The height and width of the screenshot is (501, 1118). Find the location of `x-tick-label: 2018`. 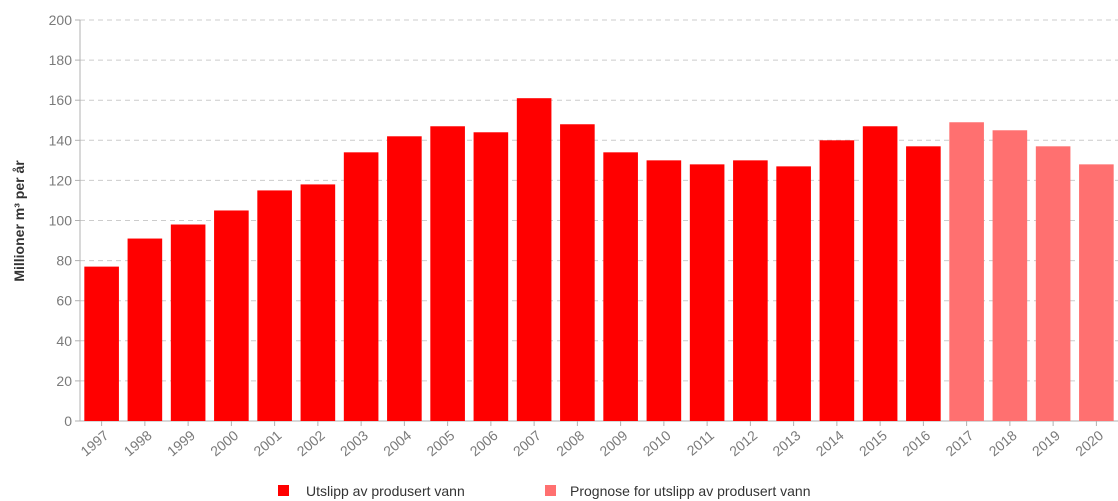

x-tick-label: 2018 is located at coordinates (1003, 443).